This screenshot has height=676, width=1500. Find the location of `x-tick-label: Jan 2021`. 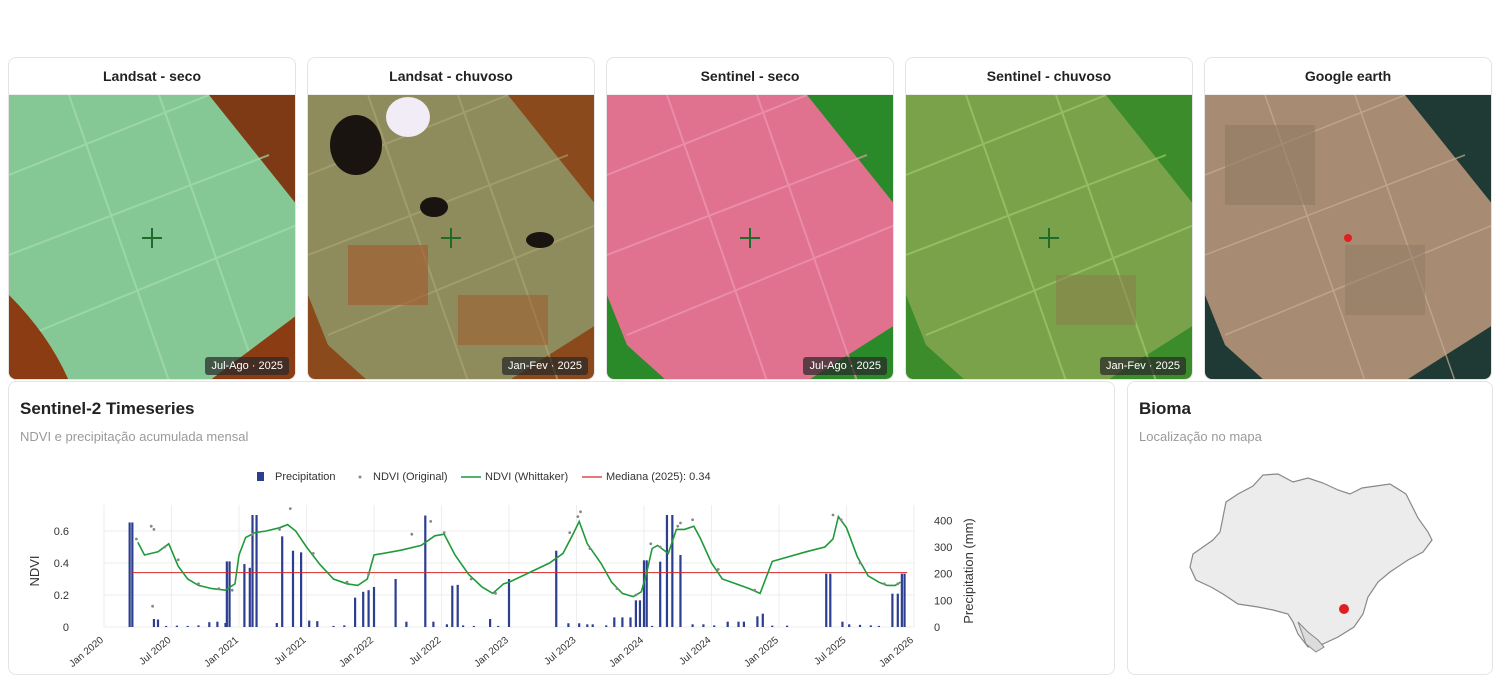

x-tick-label: Jan 2021 is located at coordinates (221, 652).